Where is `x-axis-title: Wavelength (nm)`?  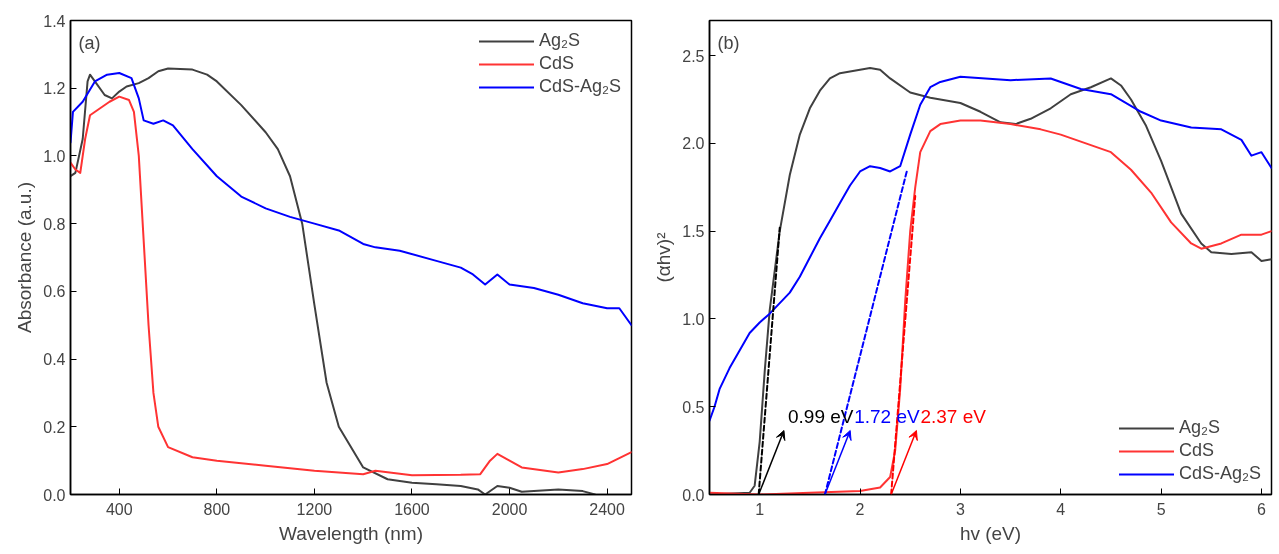 x-axis-title: Wavelength (nm) is located at coordinates (351, 533).